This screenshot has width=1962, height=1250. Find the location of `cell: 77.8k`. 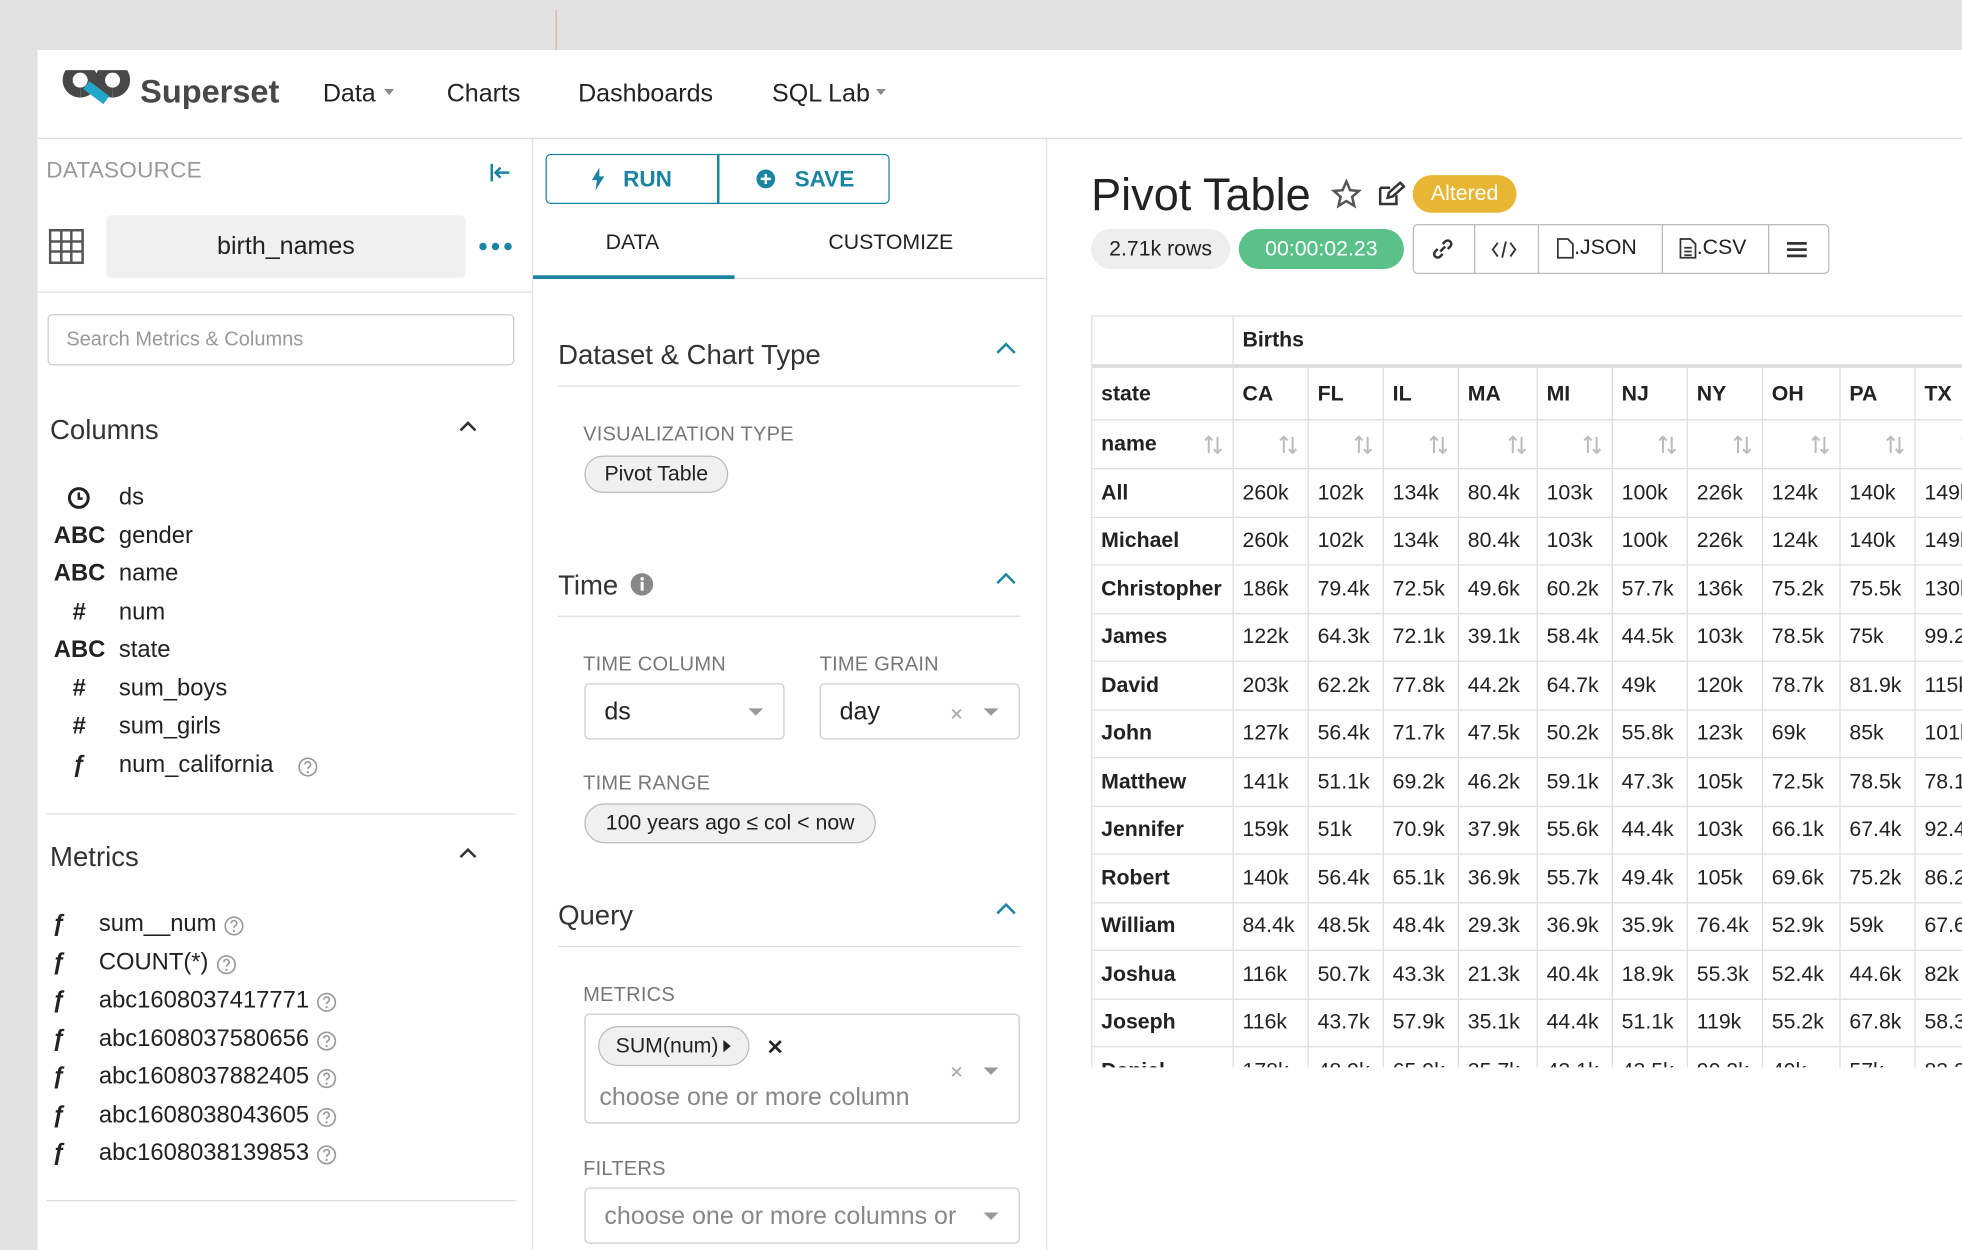

cell: 77.8k is located at coordinates (1420, 685).